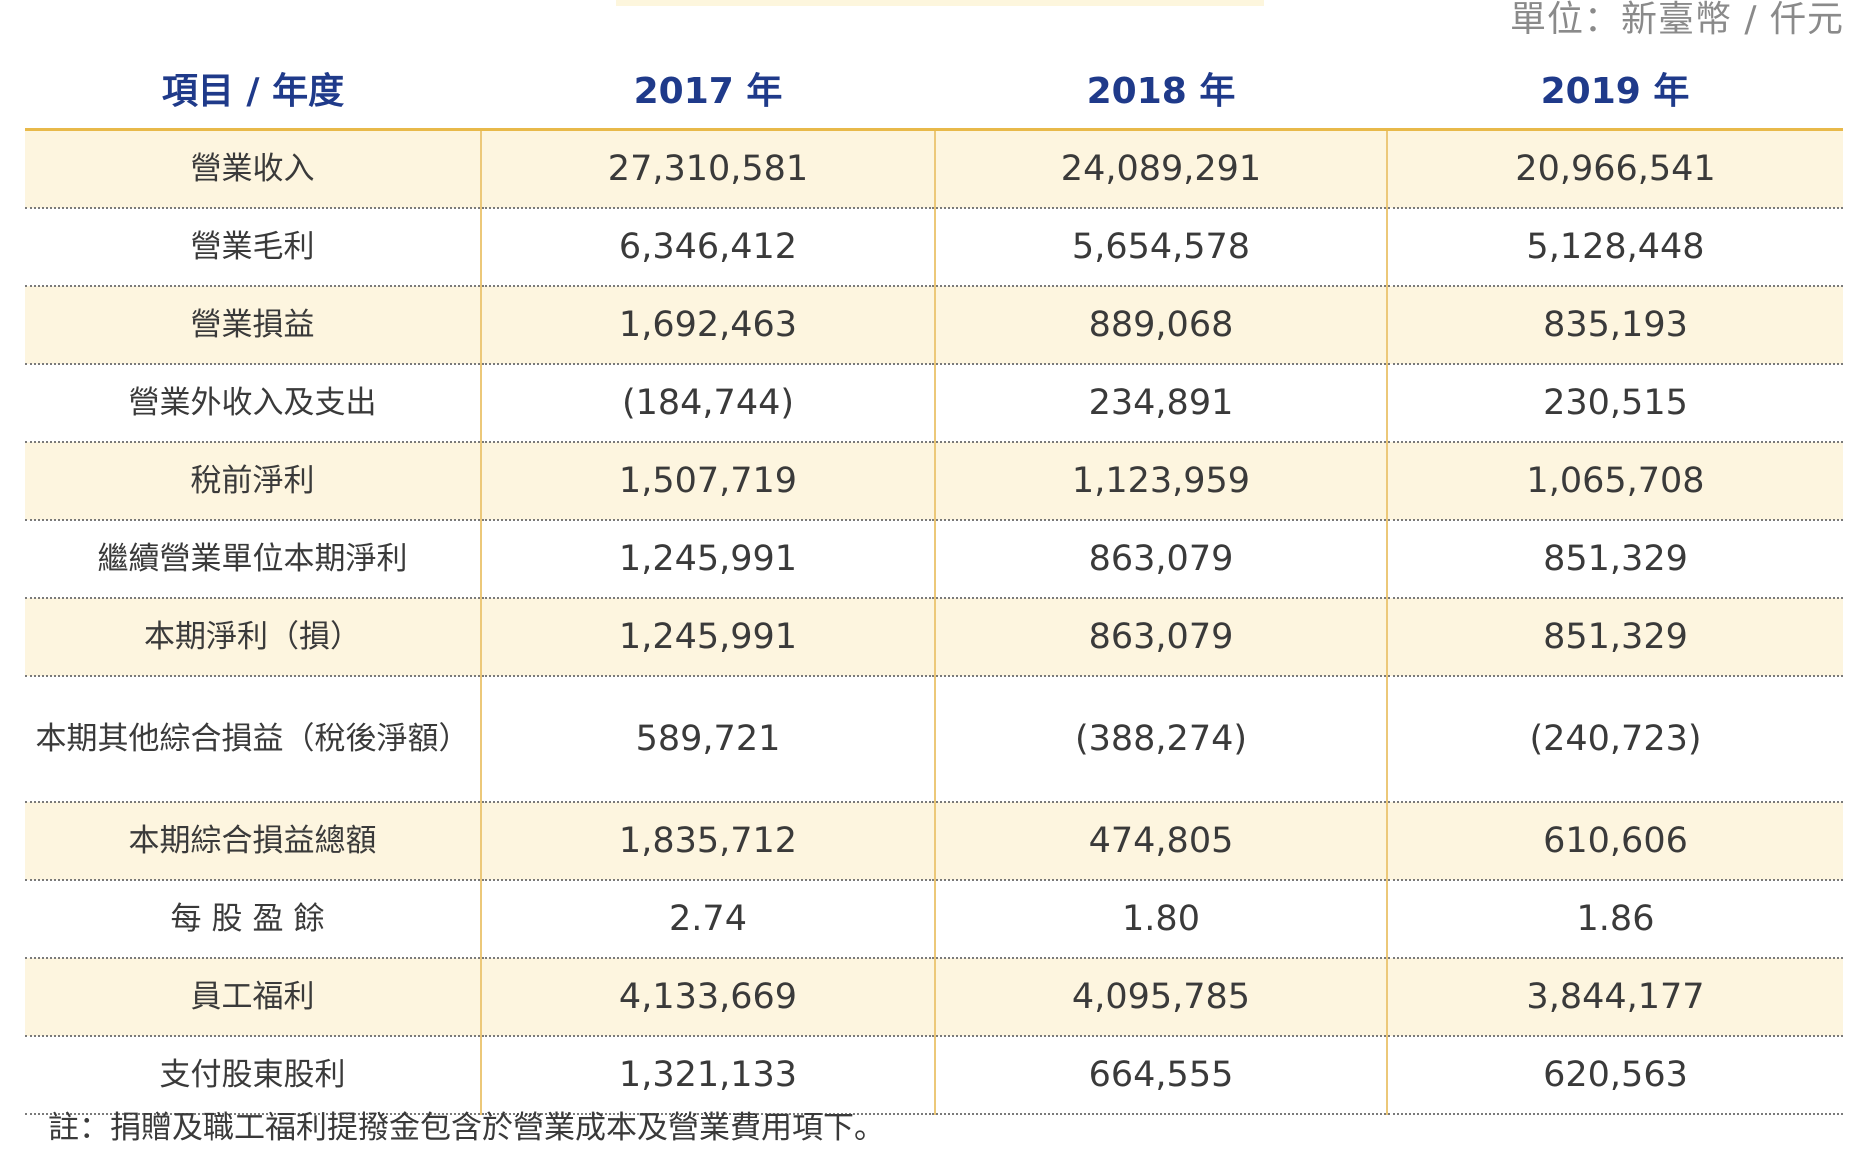  What do you see at coordinates (1614, 739) in the screenshot?
I see `cell-2019: (240,723)` at bounding box center [1614, 739].